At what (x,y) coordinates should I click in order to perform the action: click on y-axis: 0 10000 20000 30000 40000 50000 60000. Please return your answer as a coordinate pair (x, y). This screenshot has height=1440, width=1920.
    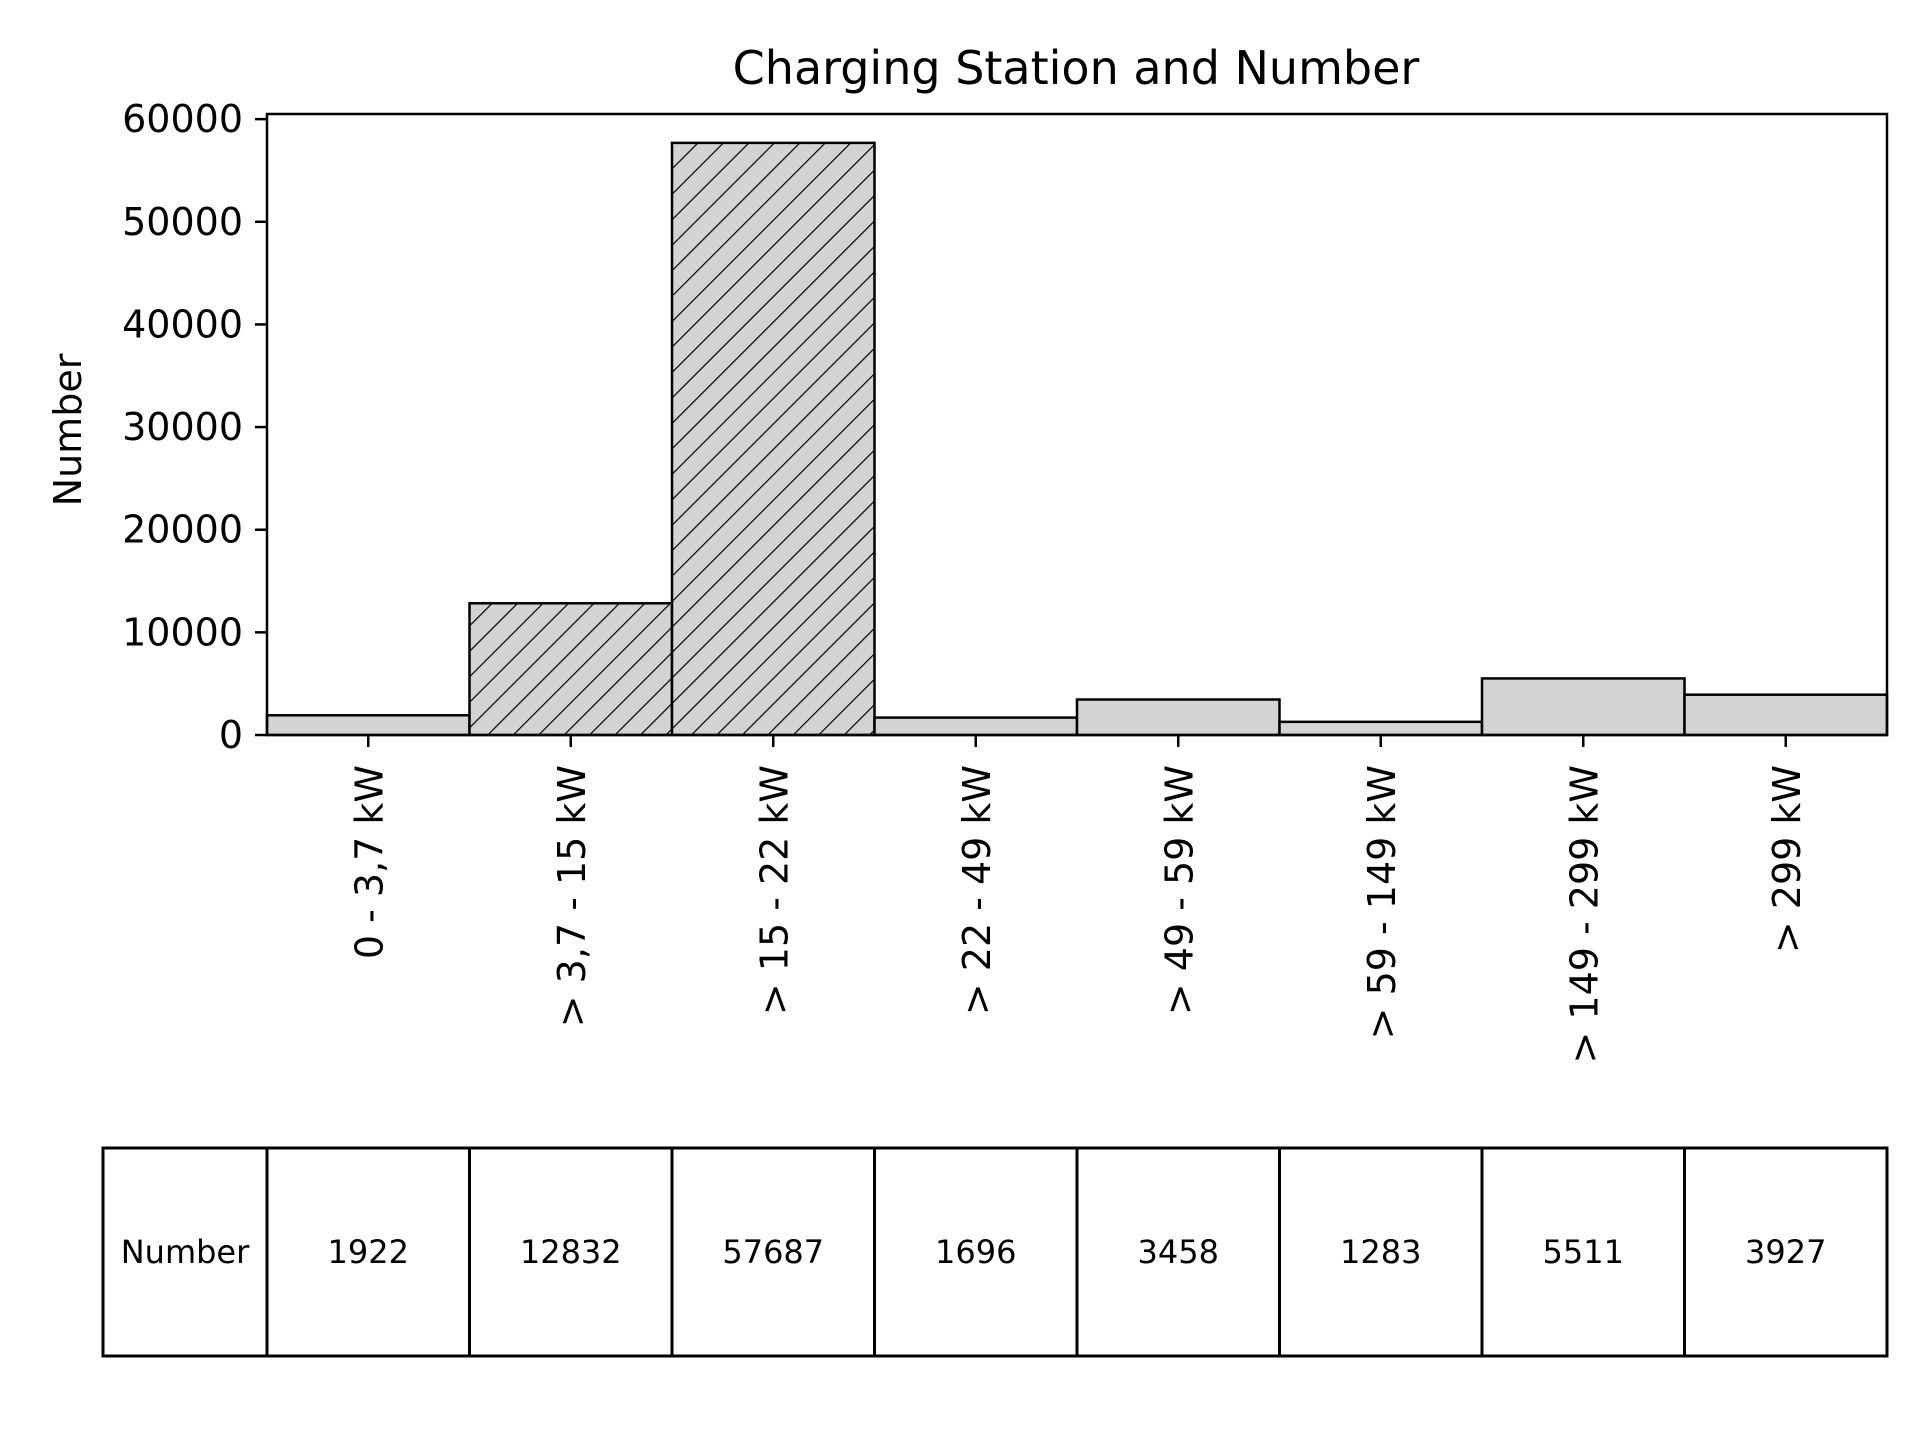
    Looking at the image, I should click on (194, 427).